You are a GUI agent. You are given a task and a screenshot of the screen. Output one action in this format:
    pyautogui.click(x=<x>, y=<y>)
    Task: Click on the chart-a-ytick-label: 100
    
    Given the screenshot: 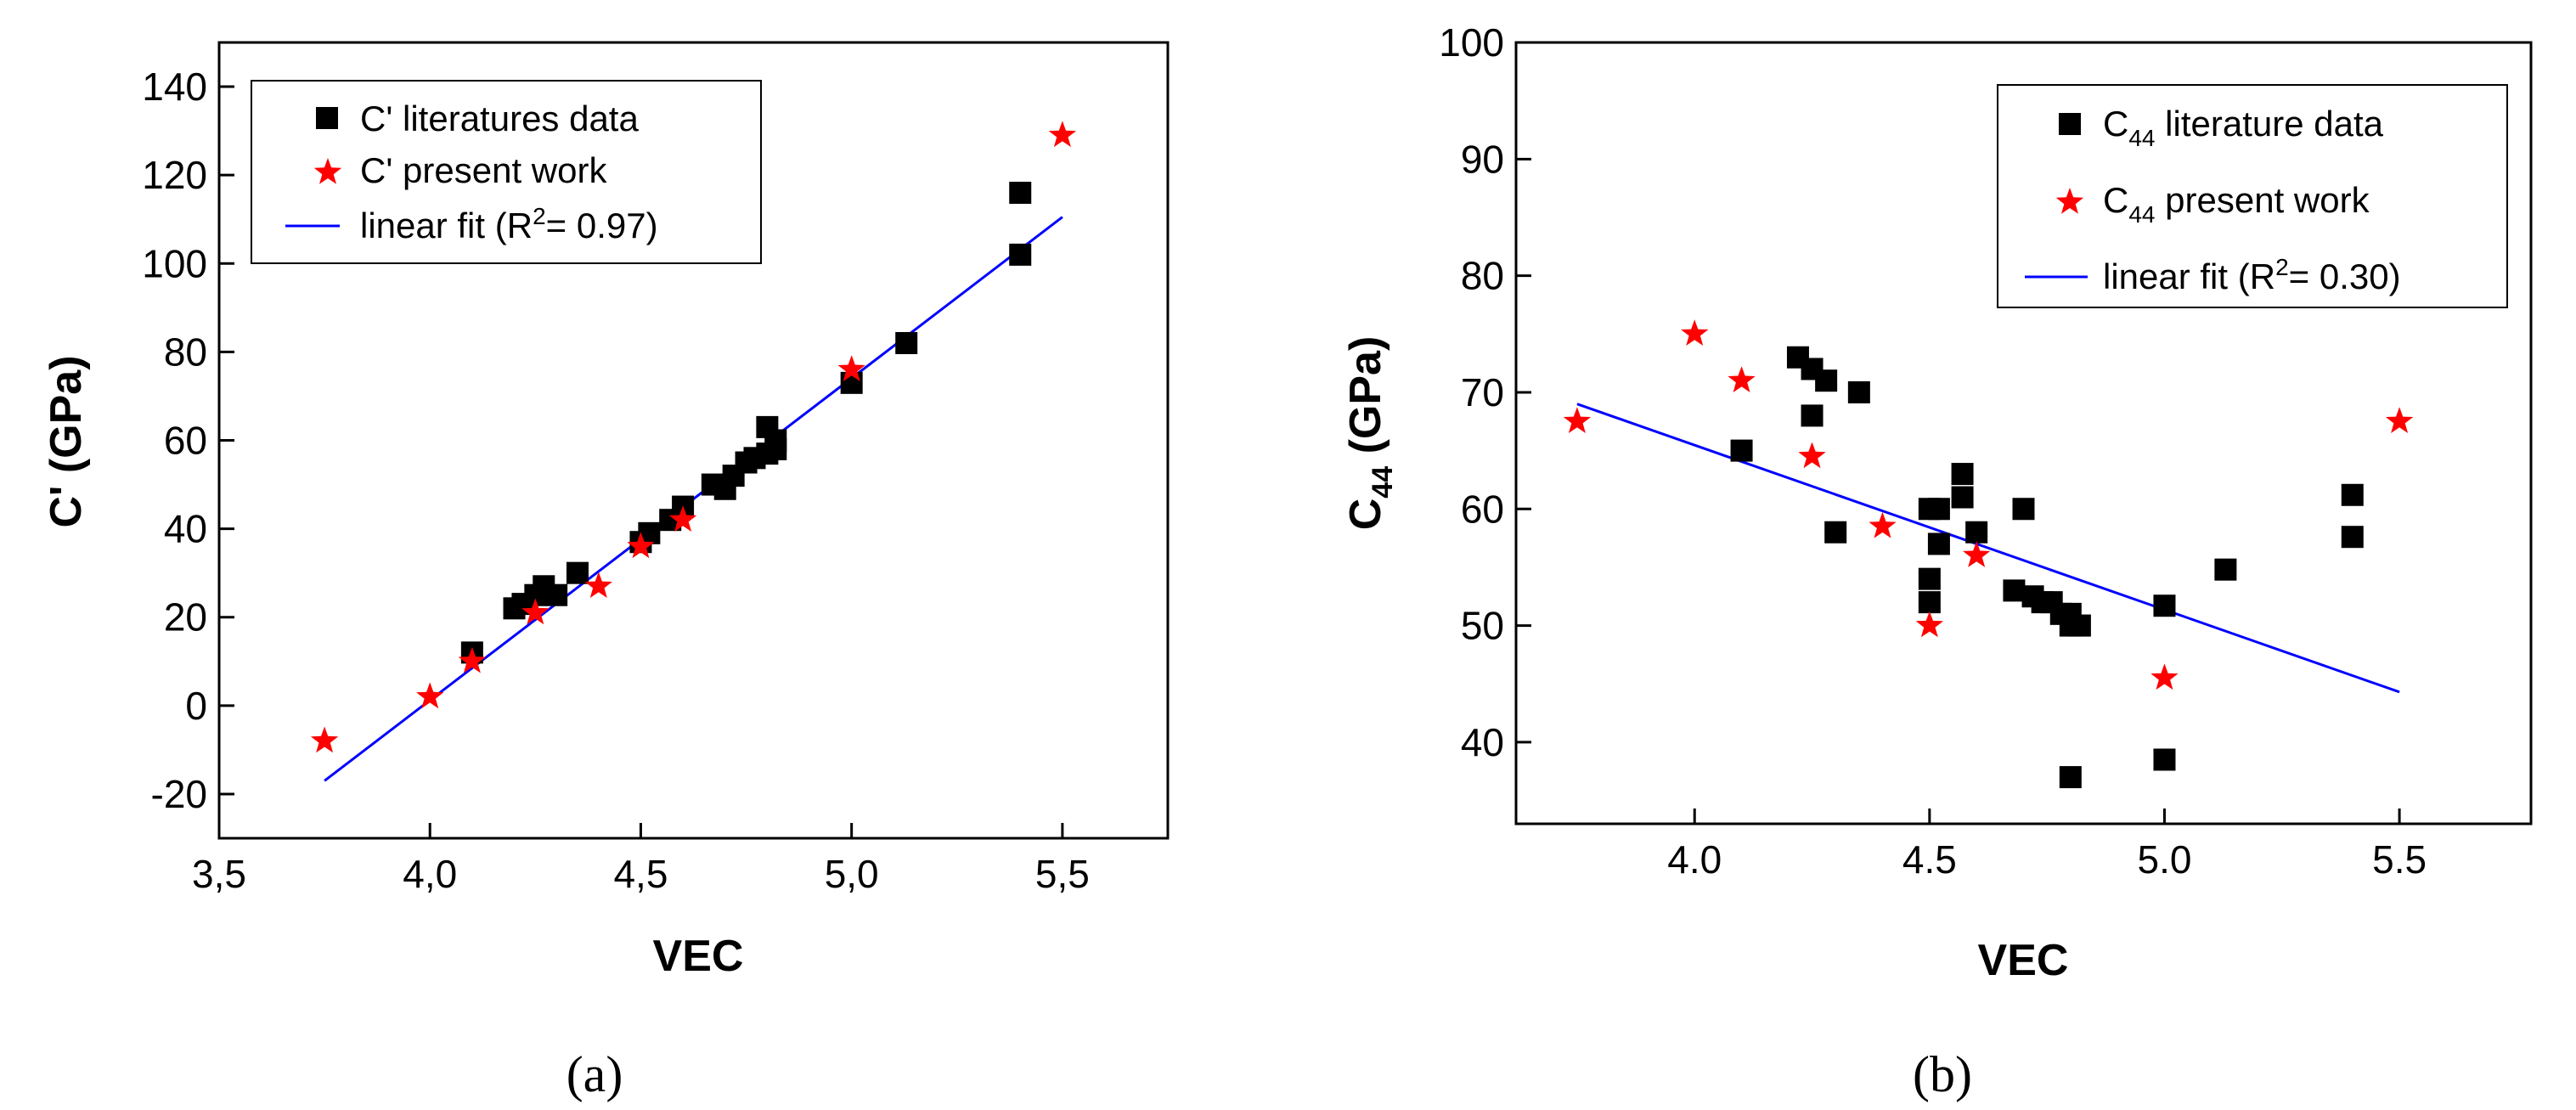 What is the action you would take?
    pyautogui.click(x=174, y=263)
    